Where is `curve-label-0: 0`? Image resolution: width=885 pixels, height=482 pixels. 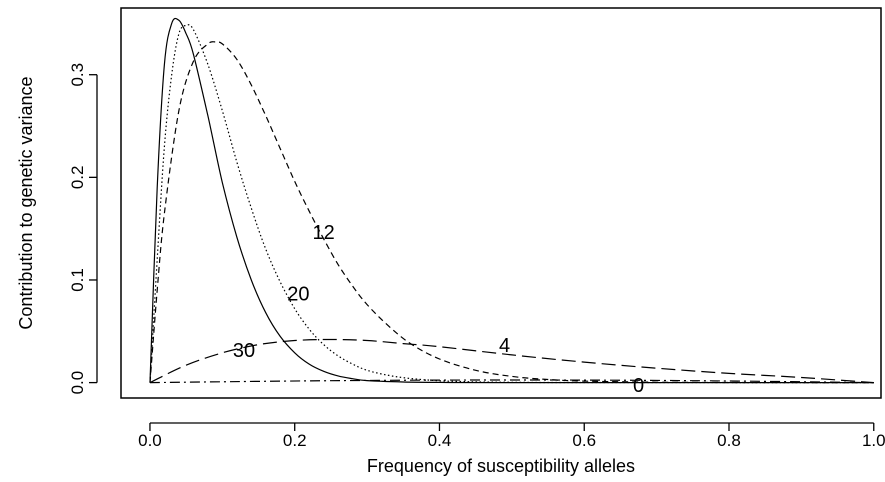 curve-label-0: 0 is located at coordinates (638, 386).